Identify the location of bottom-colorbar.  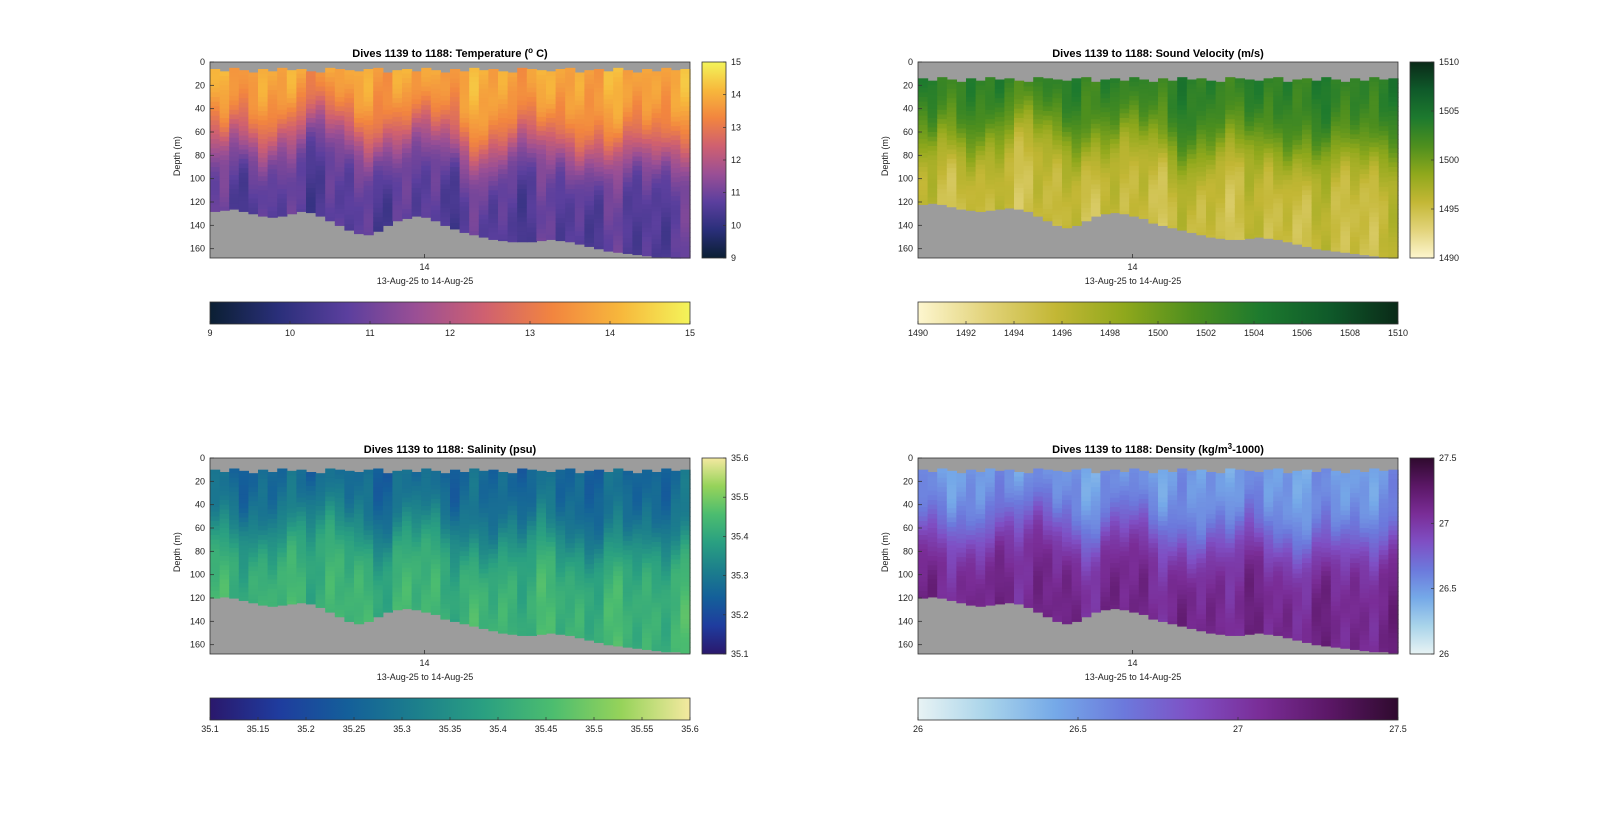
(450, 313).